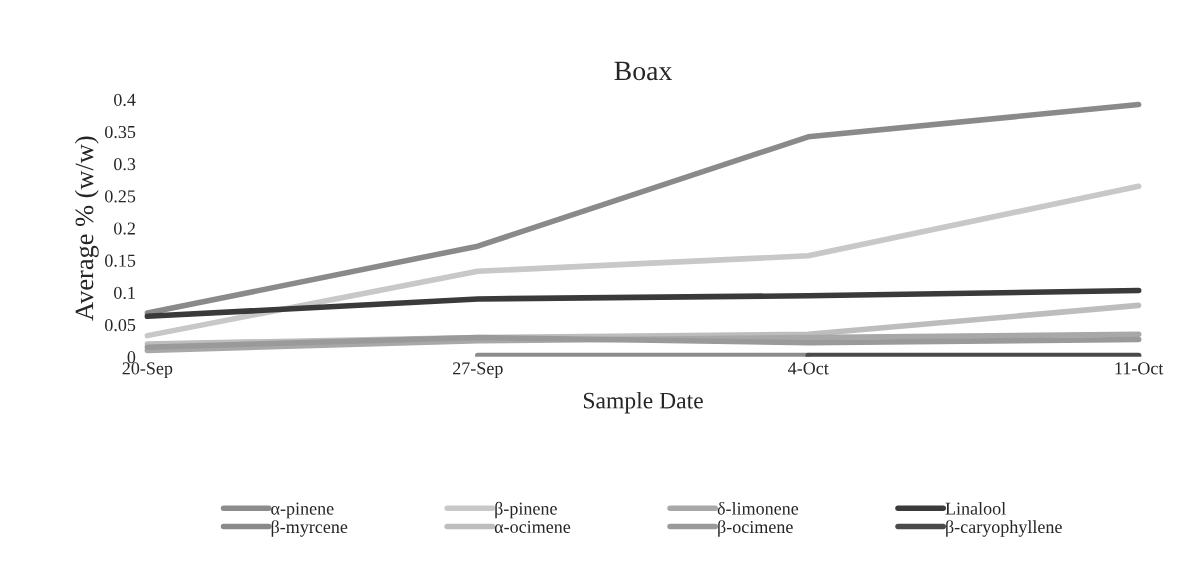 This screenshot has width=1193, height=585. What do you see at coordinates (755, 528) in the screenshot?
I see `legend-label: β-ocimene` at bounding box center [755, 528].